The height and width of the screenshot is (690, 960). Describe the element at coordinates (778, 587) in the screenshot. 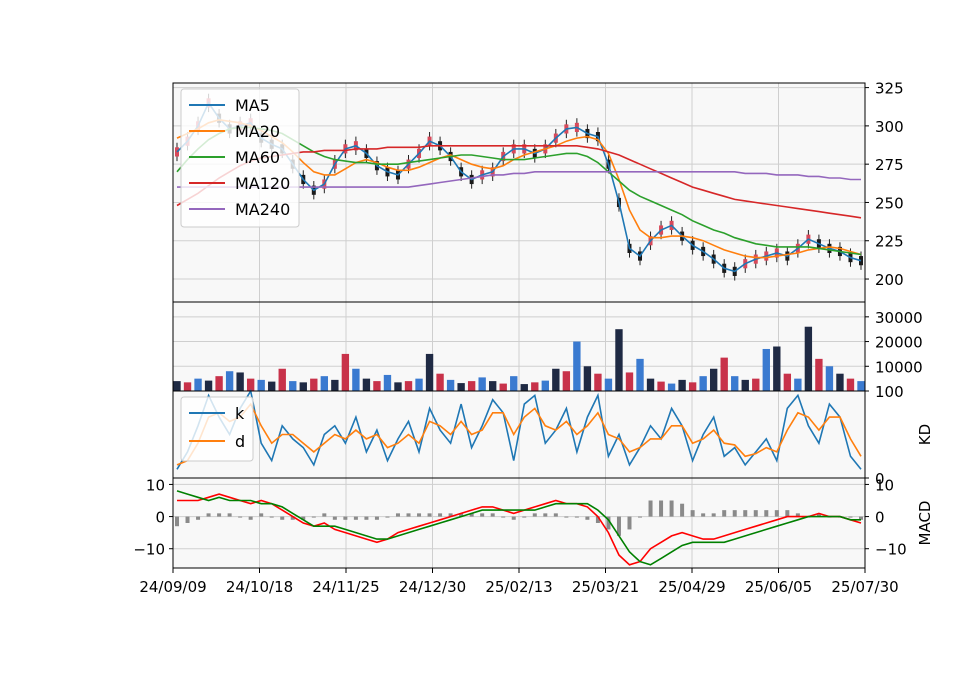

I see `x-tick-label: 25/06/05` at that location.